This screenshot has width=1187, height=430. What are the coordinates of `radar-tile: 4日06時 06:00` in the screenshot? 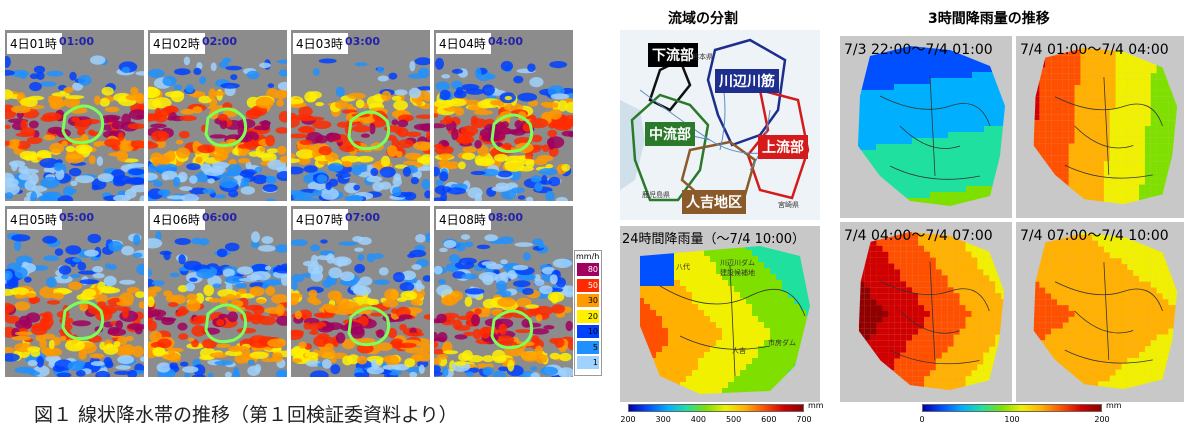 It's located at (217, 291).